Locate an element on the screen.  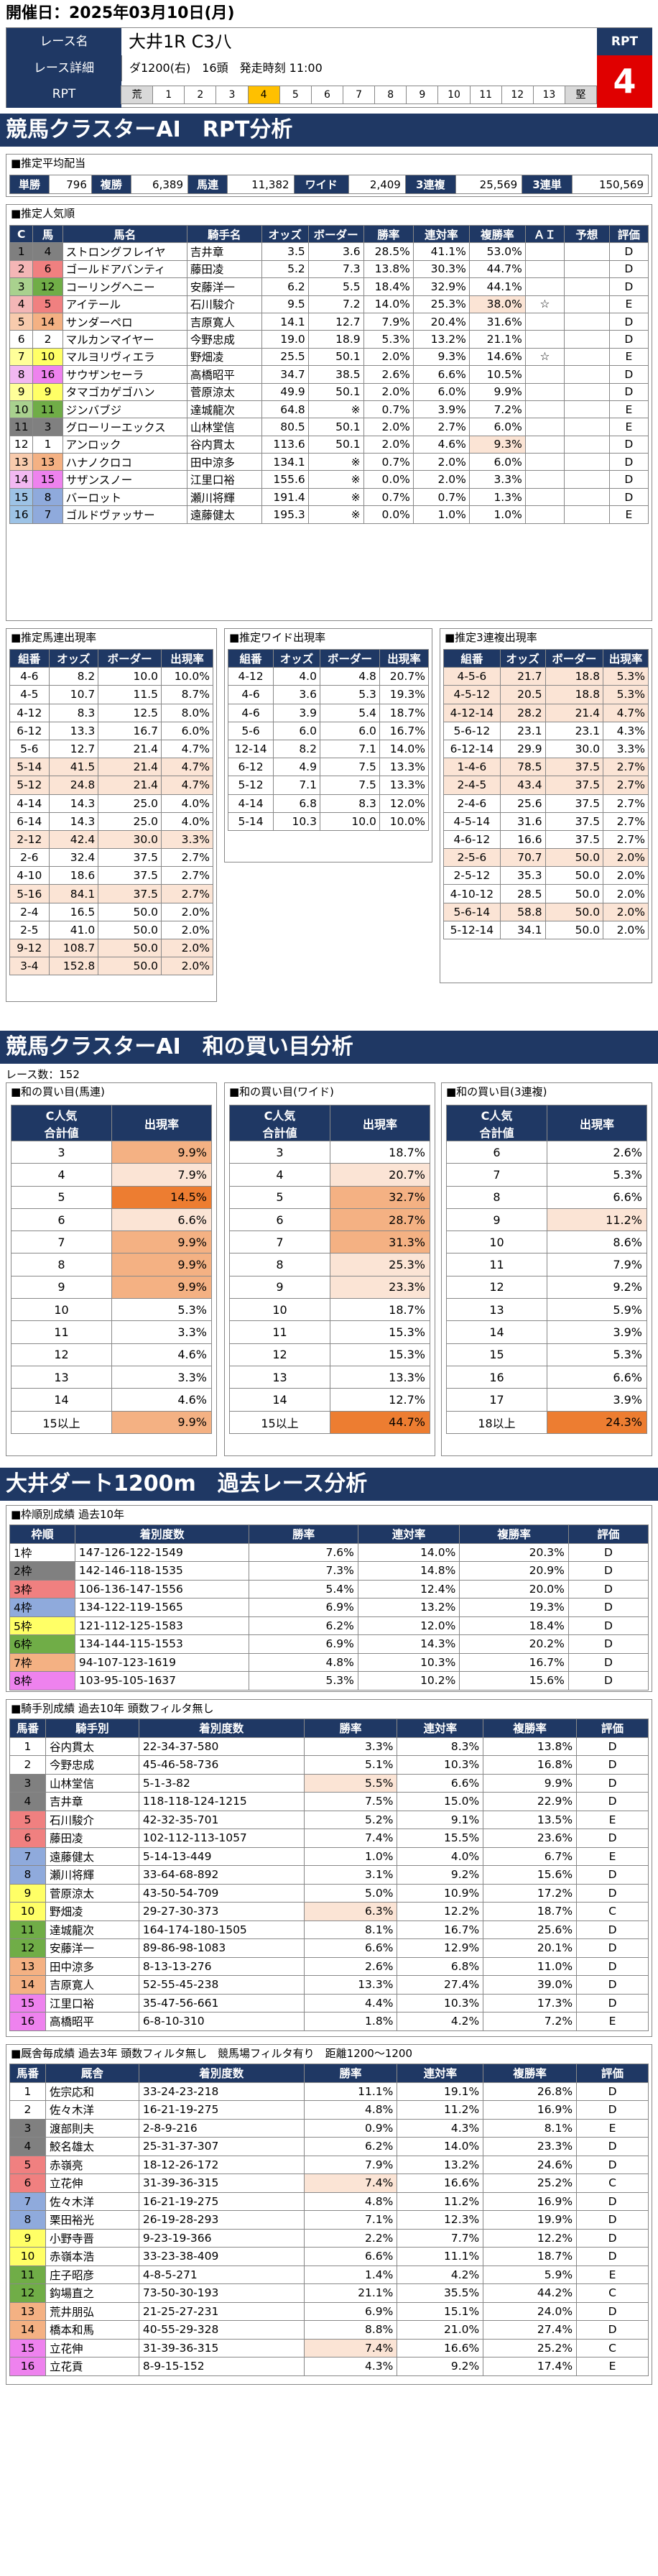
place3-rate: 17.2% is located at coordinates (530, 1893).